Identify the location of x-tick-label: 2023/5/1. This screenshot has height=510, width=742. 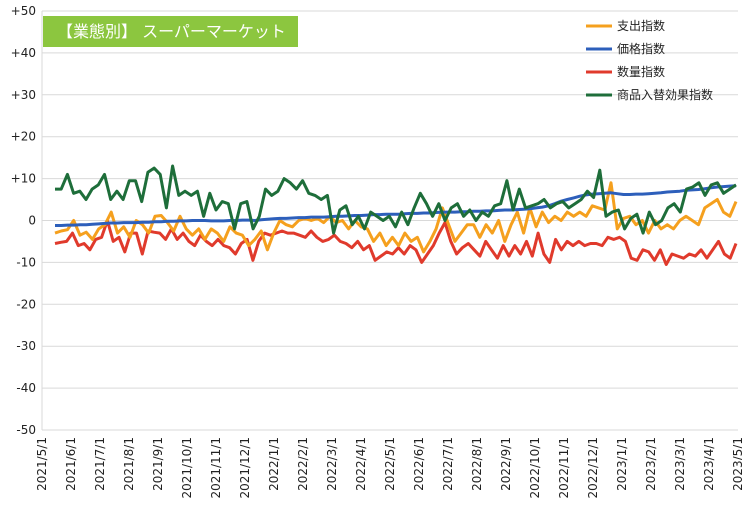
(736, 464).